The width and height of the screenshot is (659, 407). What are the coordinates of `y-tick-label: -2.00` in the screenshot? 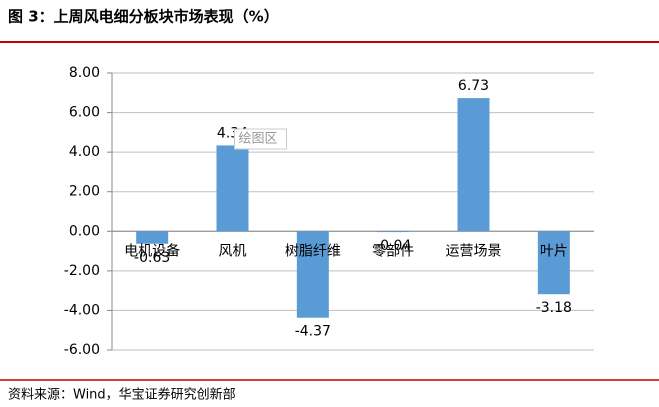 It's located at (82, 271).